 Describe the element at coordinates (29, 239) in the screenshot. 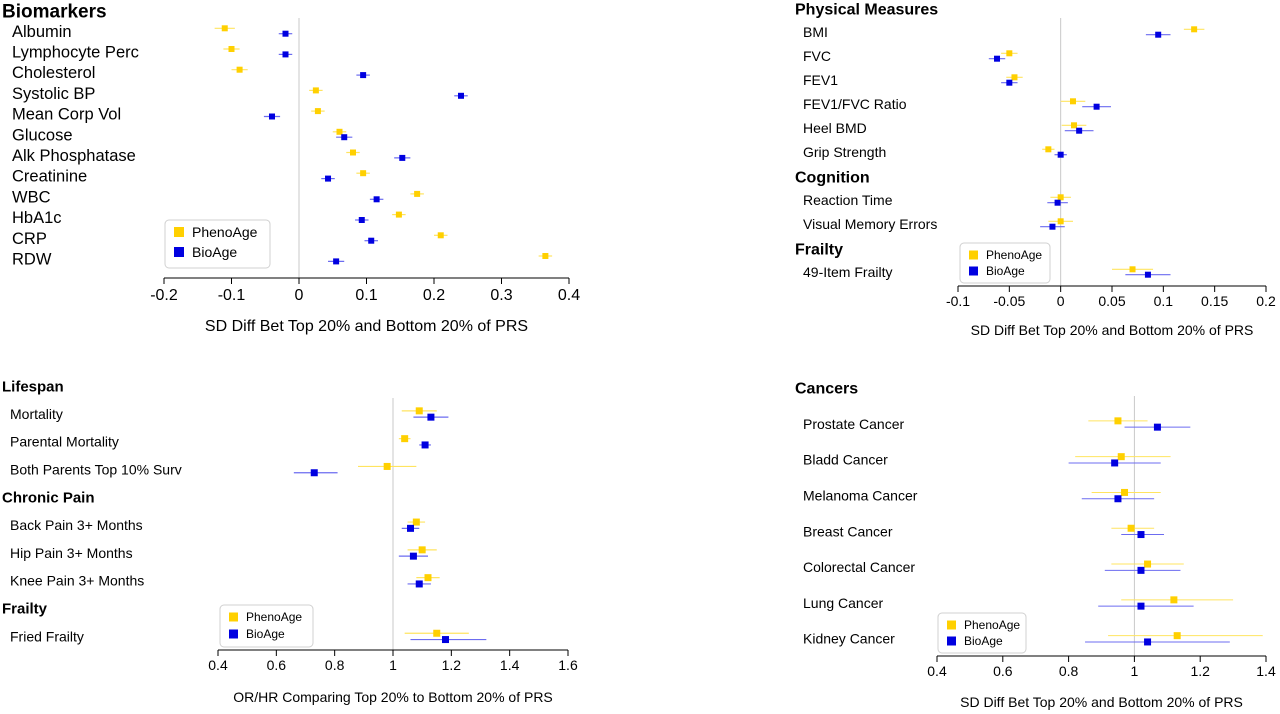

I see `row-label: CRP` at that location.